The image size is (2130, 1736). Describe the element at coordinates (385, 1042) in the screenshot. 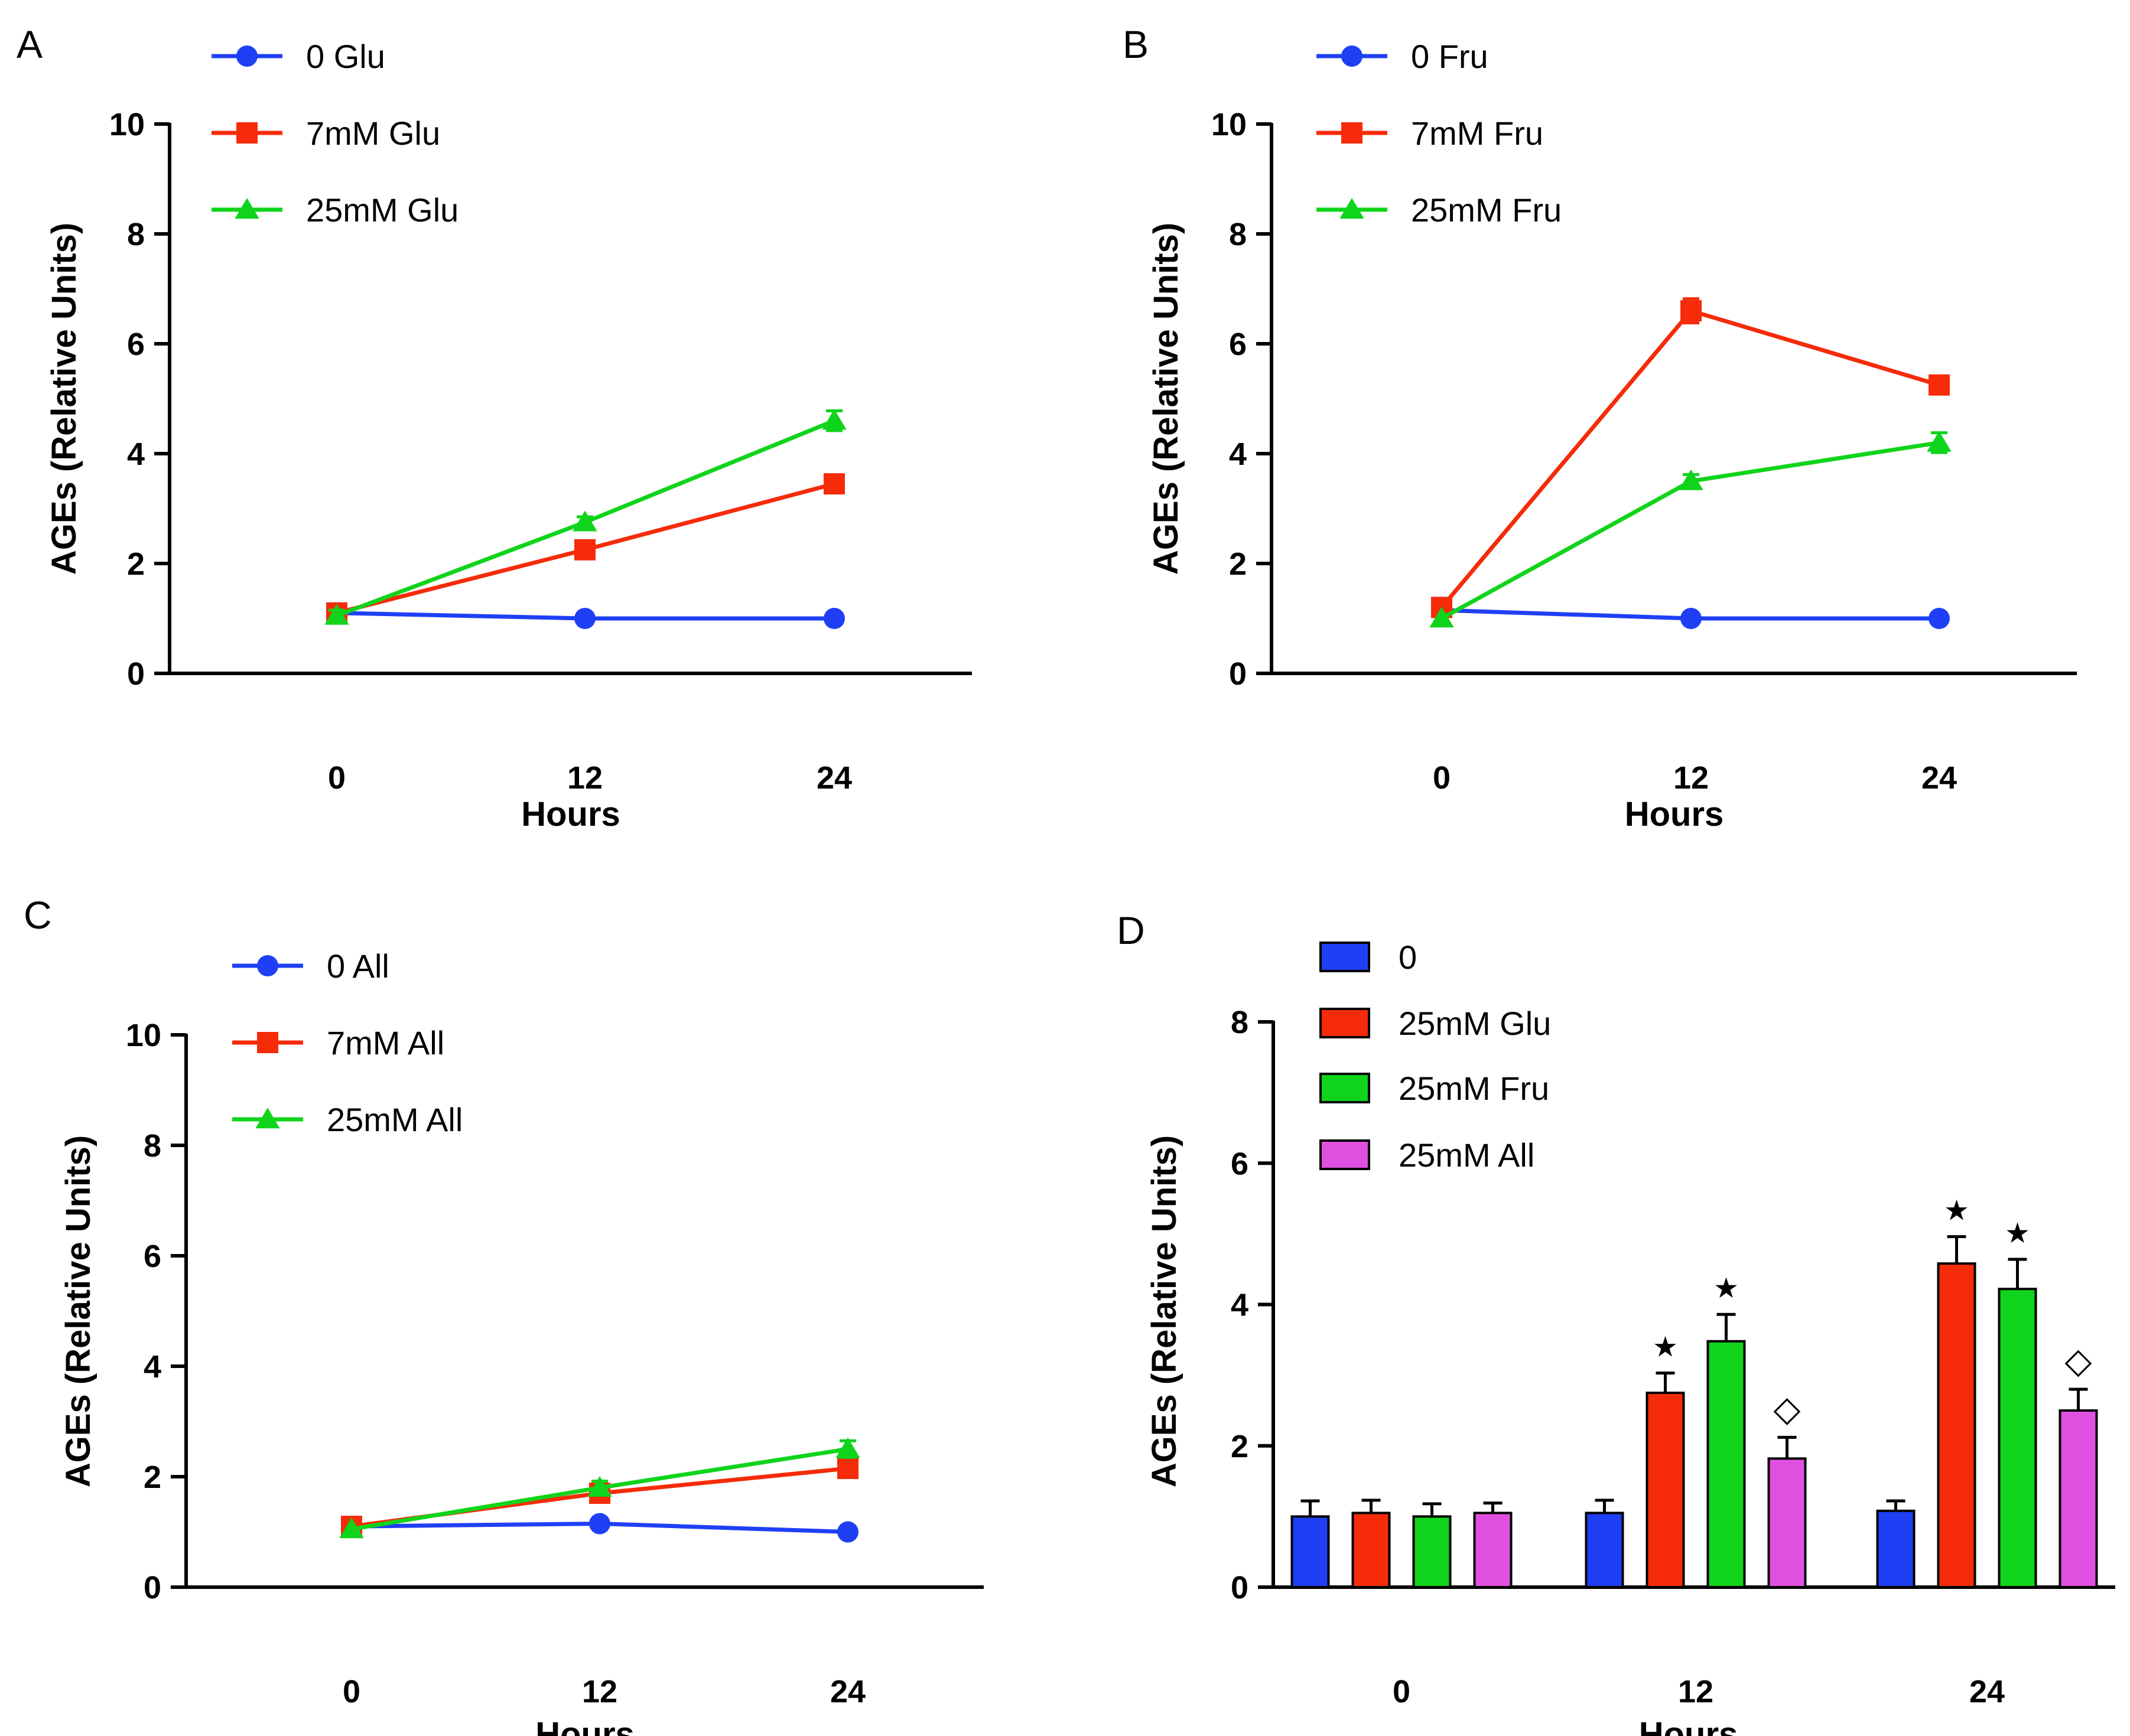

I see `legend-label: 7mM All` at that location.